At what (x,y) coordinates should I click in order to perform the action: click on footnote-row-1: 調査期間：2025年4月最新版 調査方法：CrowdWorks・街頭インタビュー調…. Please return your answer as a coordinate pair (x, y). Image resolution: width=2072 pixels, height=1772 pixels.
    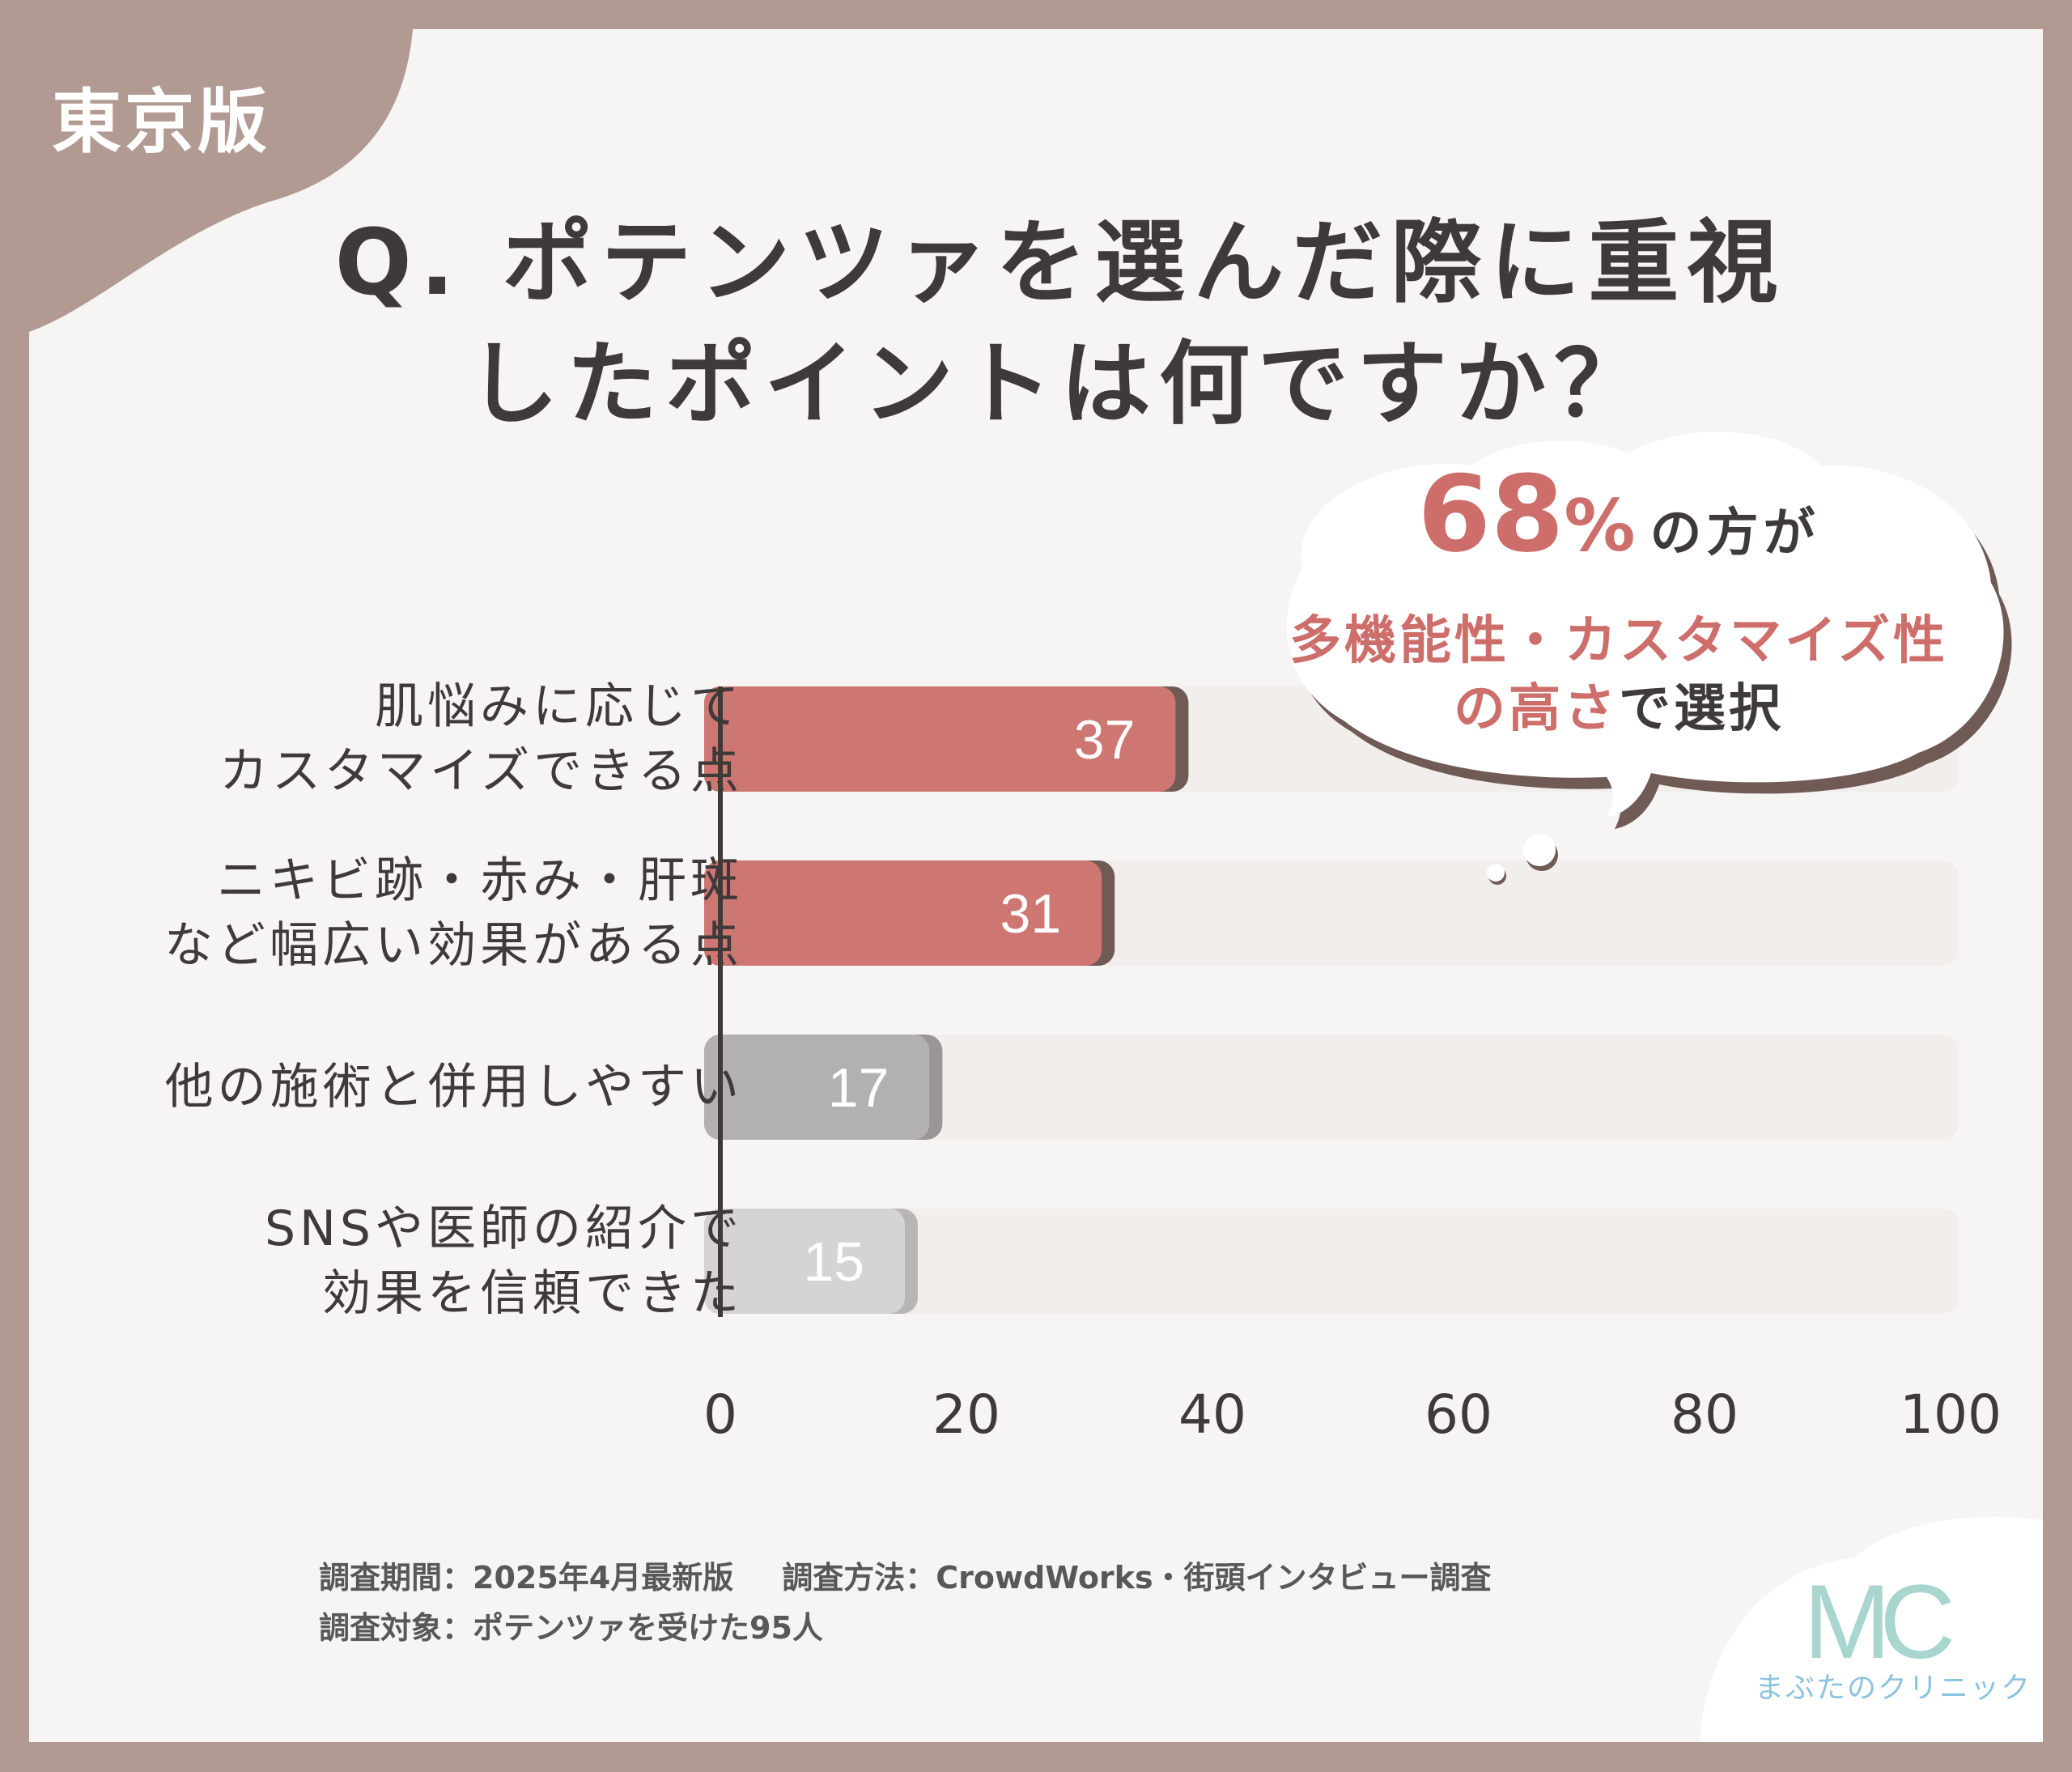
    Looking at the image, I should click on (905, 1578).